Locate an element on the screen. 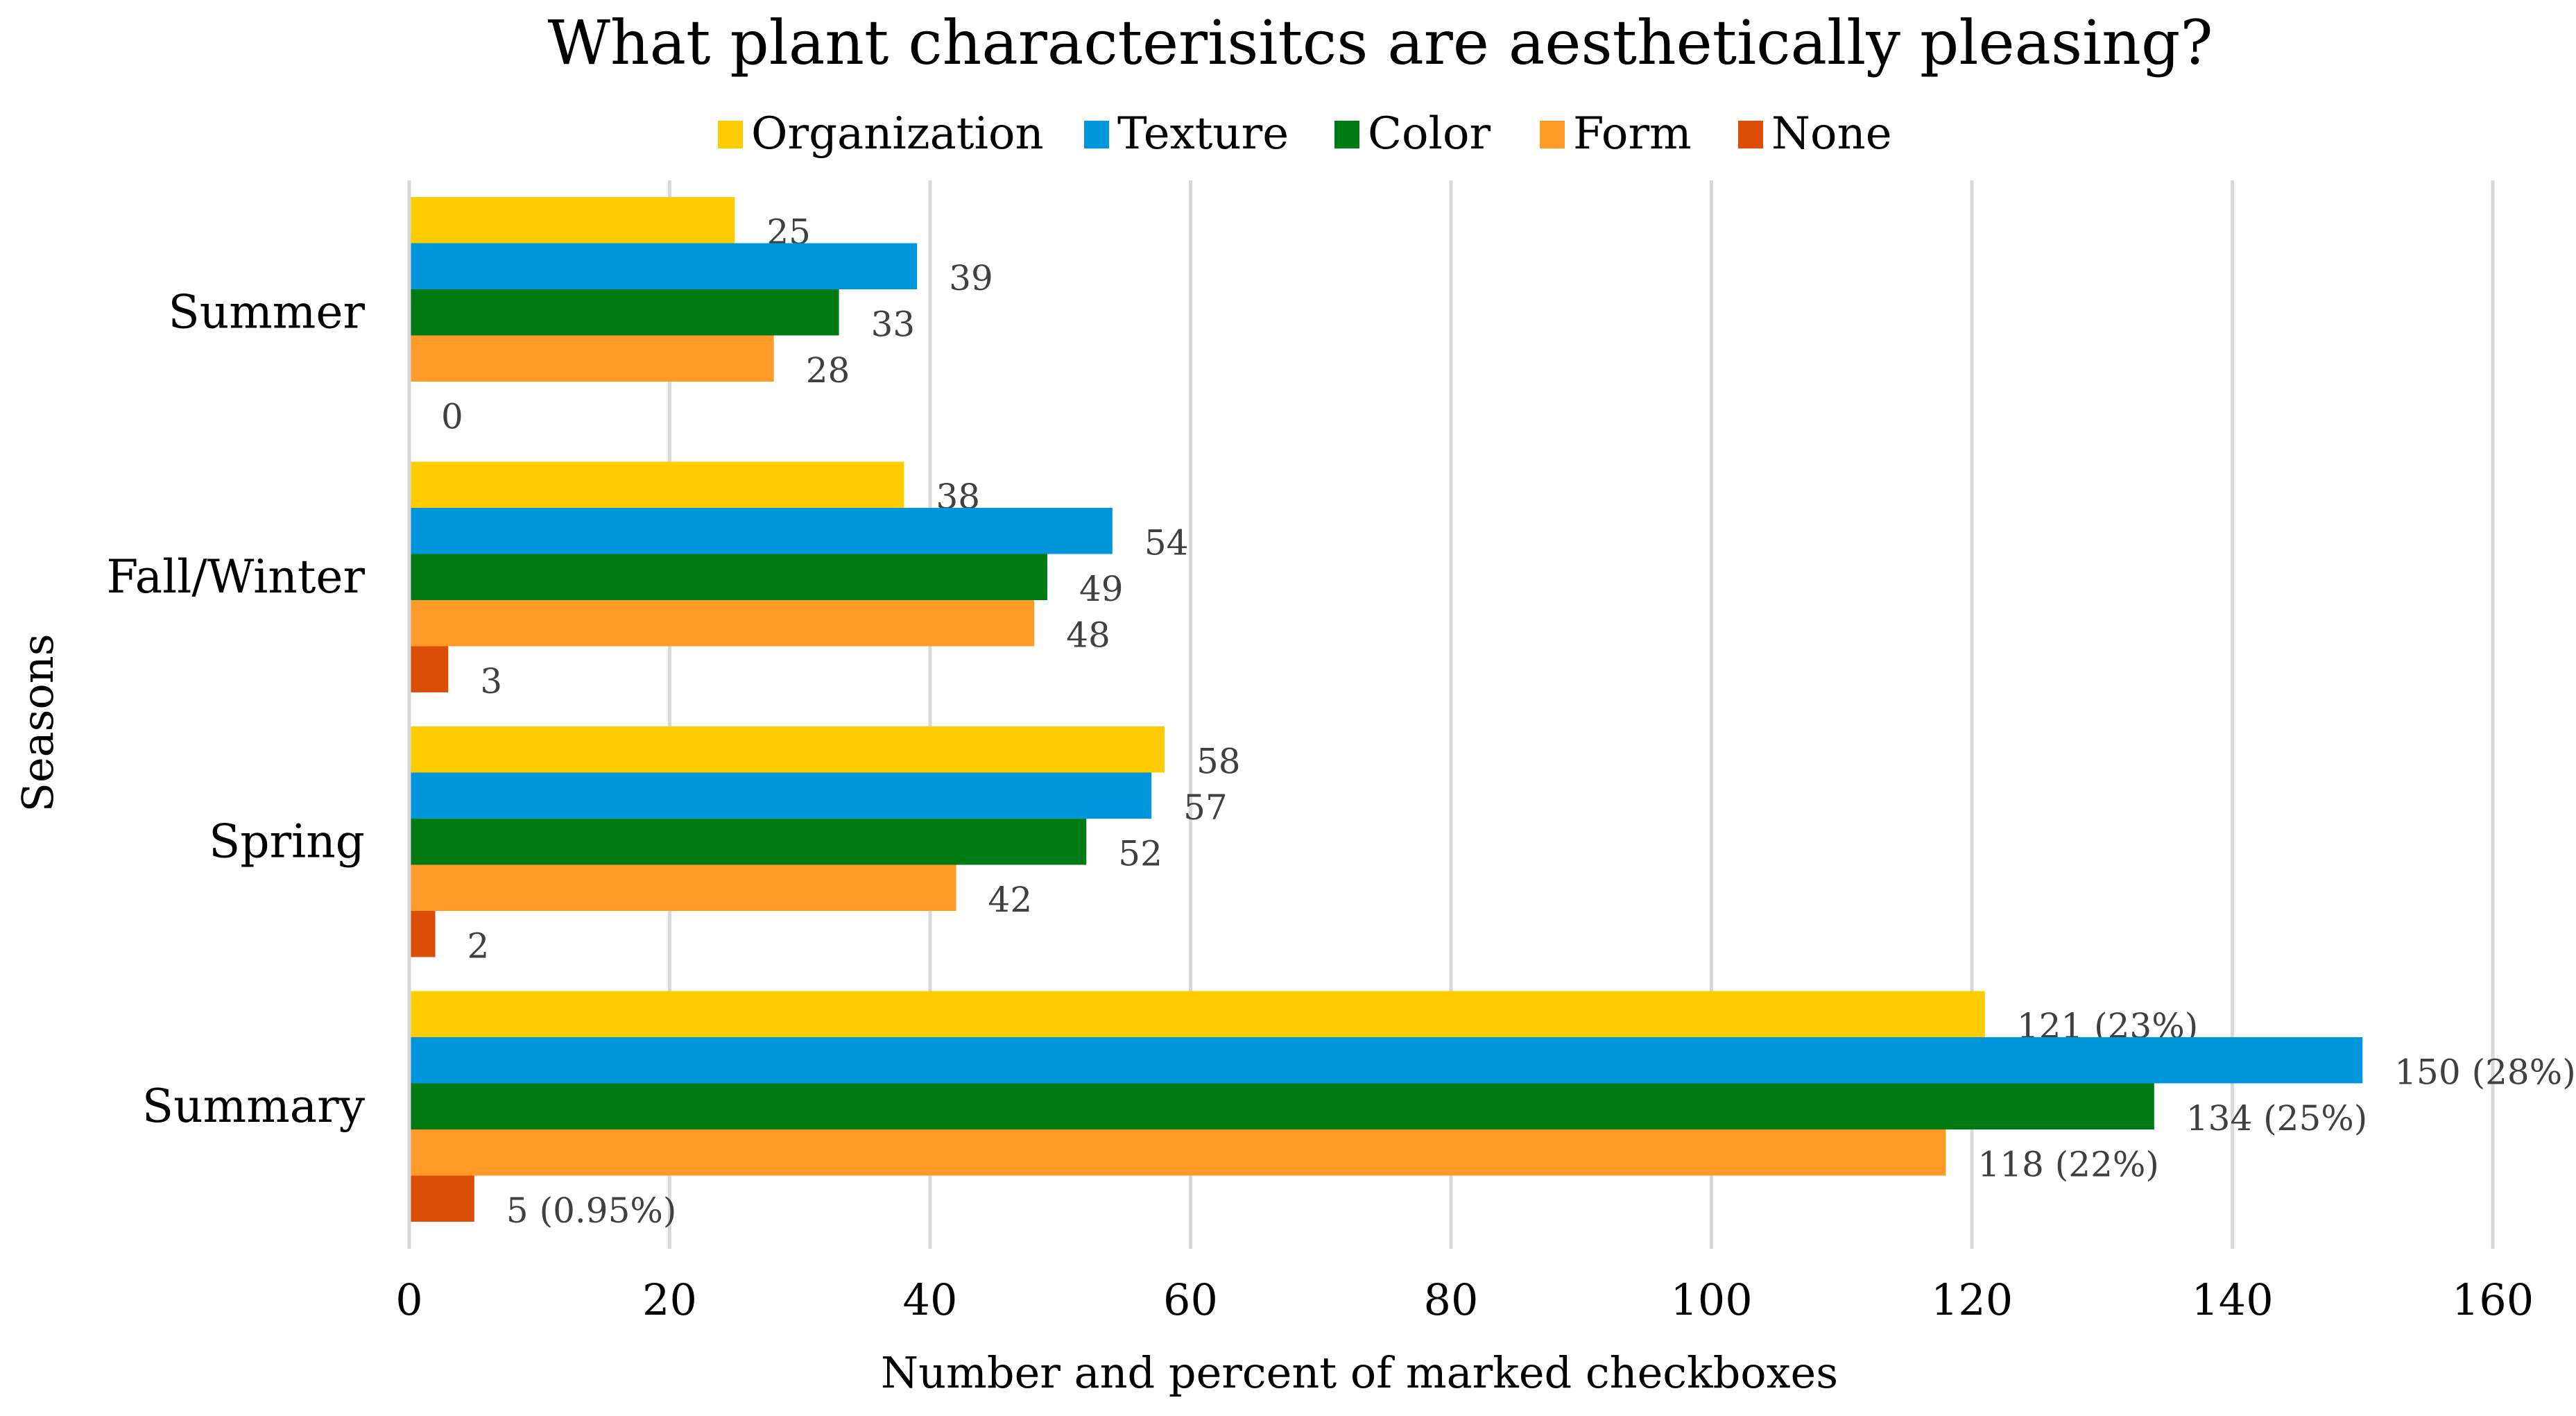  legend-label: Texture is located at coordinates (1203, 134).